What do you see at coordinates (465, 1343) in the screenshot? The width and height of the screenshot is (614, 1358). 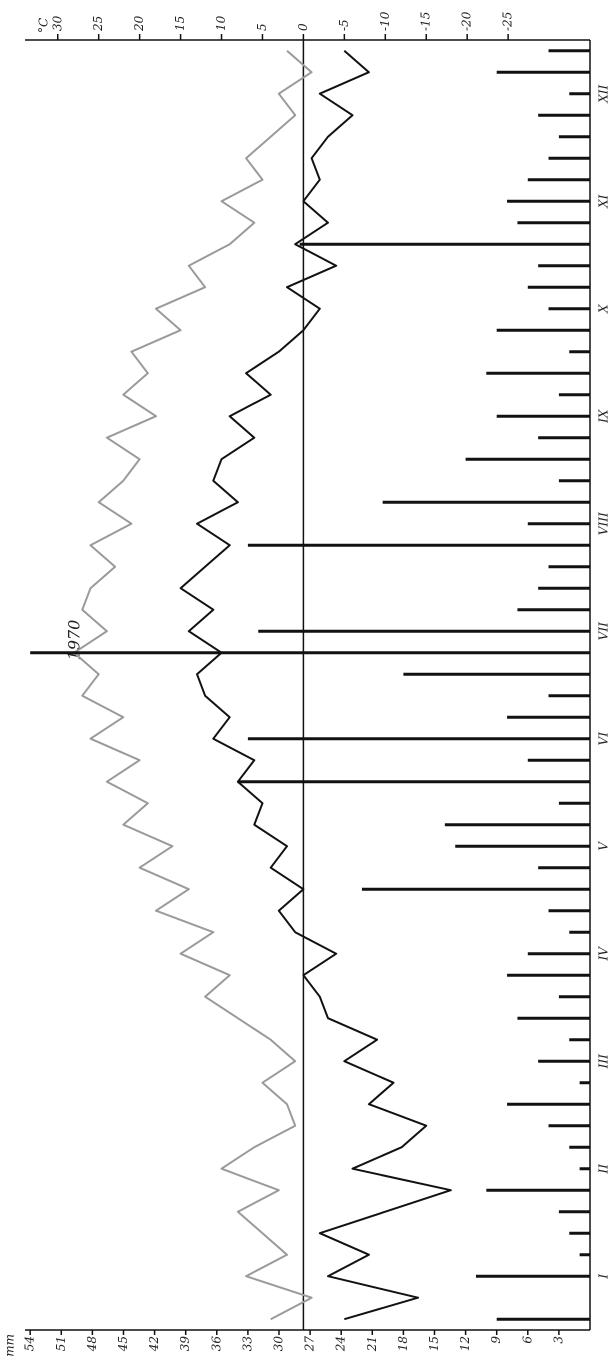 I see `y2-tick-label: 12` at bounding box center [465, 1343].